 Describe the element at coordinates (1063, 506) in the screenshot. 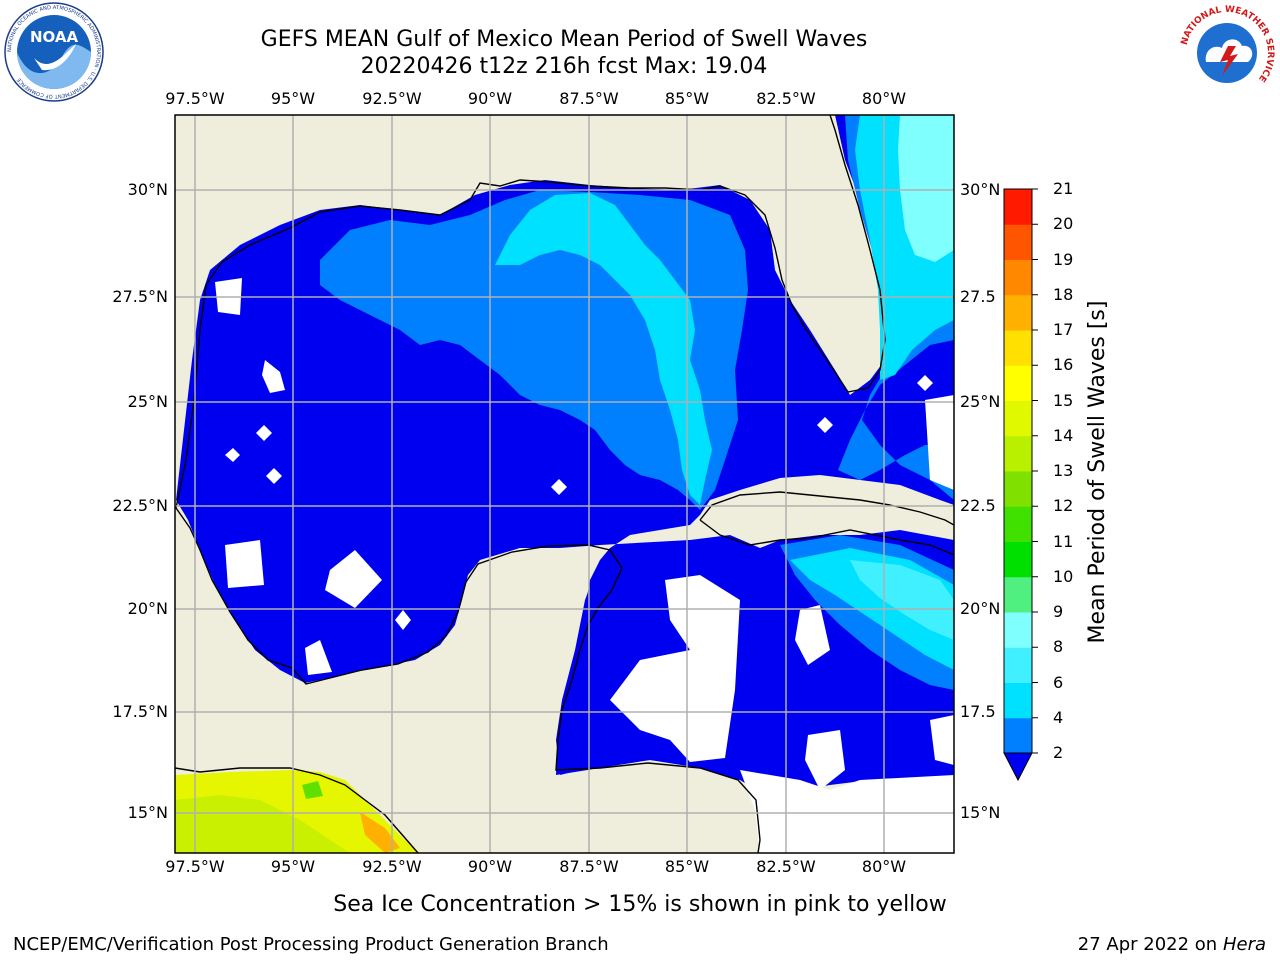

I see `colorbar-tick-label: 12` at that location.